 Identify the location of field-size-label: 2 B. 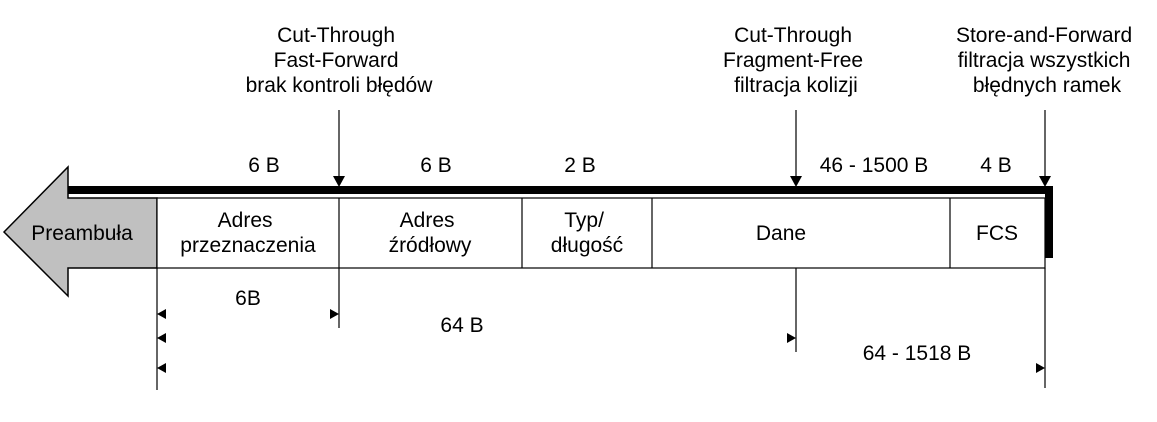
(580, 165).